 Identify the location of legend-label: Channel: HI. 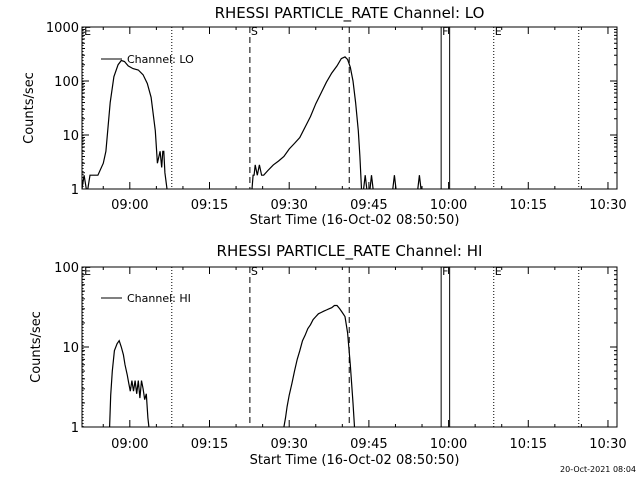
(159, 298).